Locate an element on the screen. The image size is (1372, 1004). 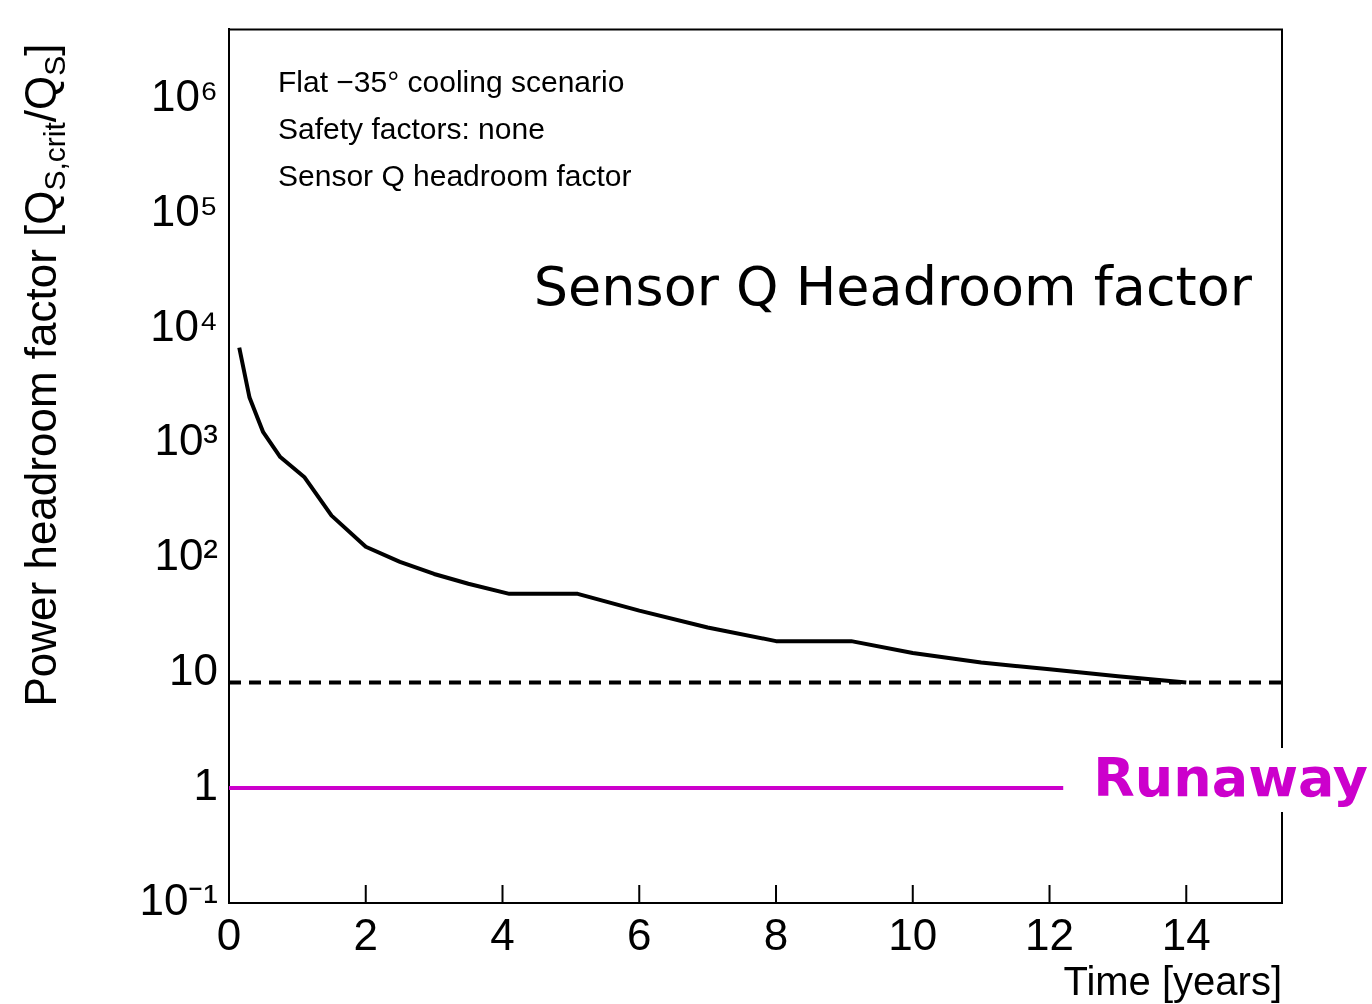
text: Sensor Q Headroom factor is located at coordinates (893, 287).